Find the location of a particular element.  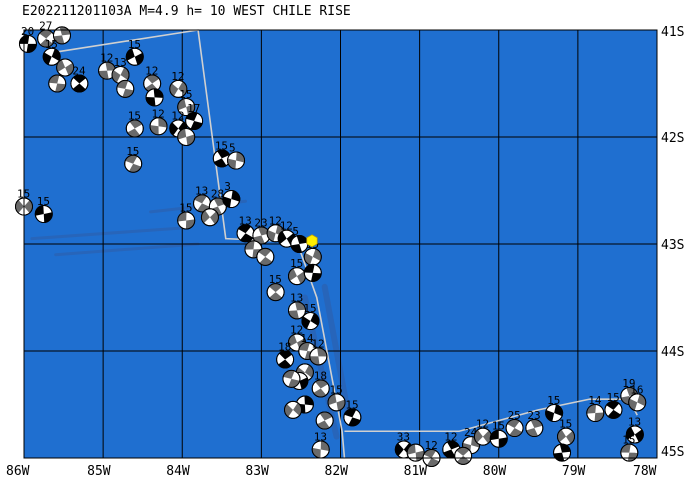

depth-label: 33 is located at coordinates (403, 436).